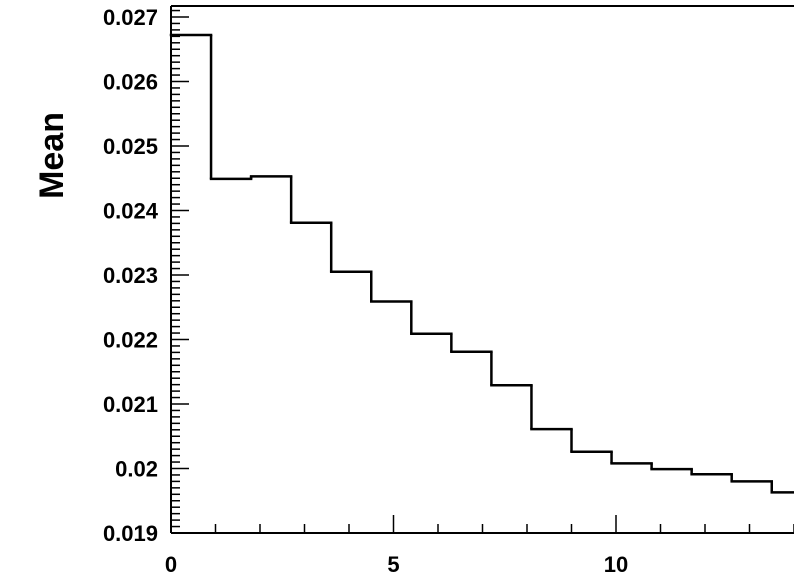 This screenshot has width=794, height=579. I want to click on y-axis-title: Mean, so click(52, 155).